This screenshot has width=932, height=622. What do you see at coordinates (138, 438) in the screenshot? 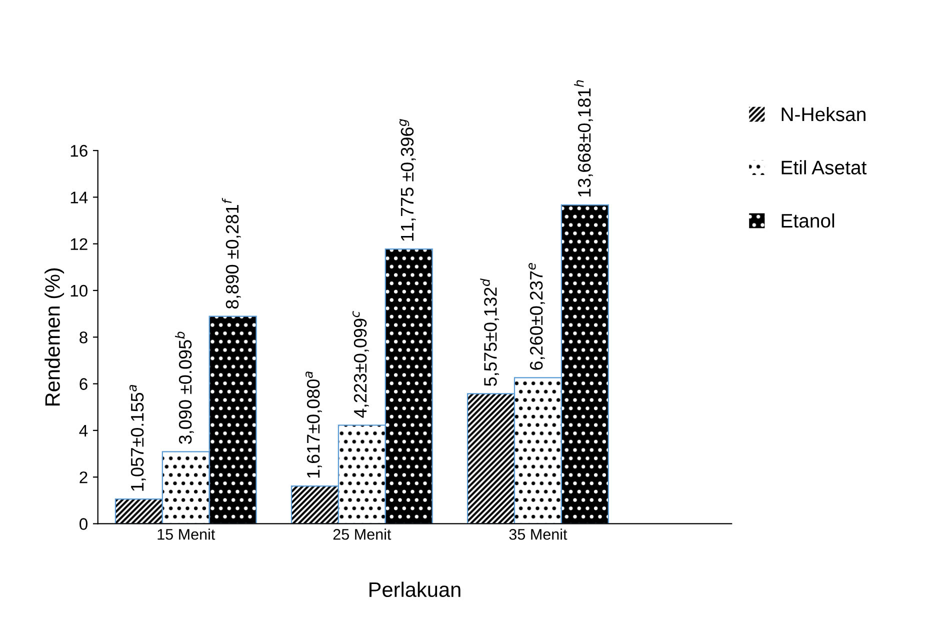
I see `data-label: 1,057±0.155$^{a}$` at bounding box center [138, 438].